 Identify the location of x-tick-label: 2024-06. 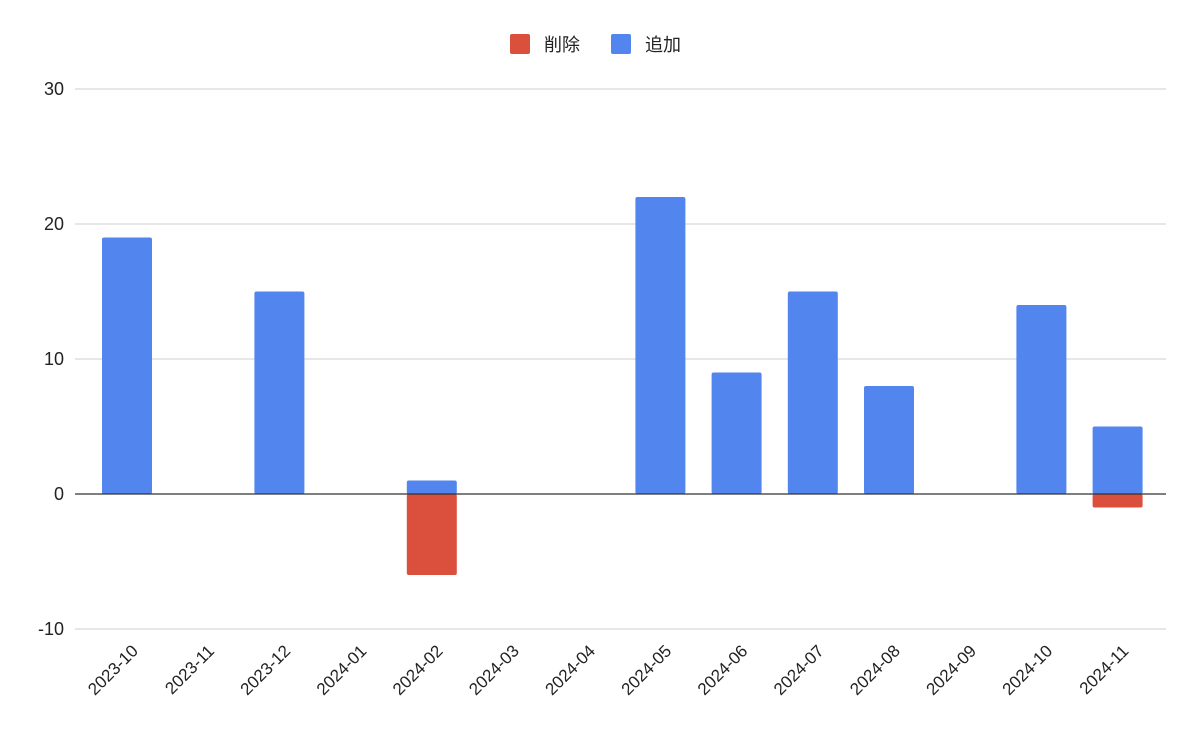
(723, 670).